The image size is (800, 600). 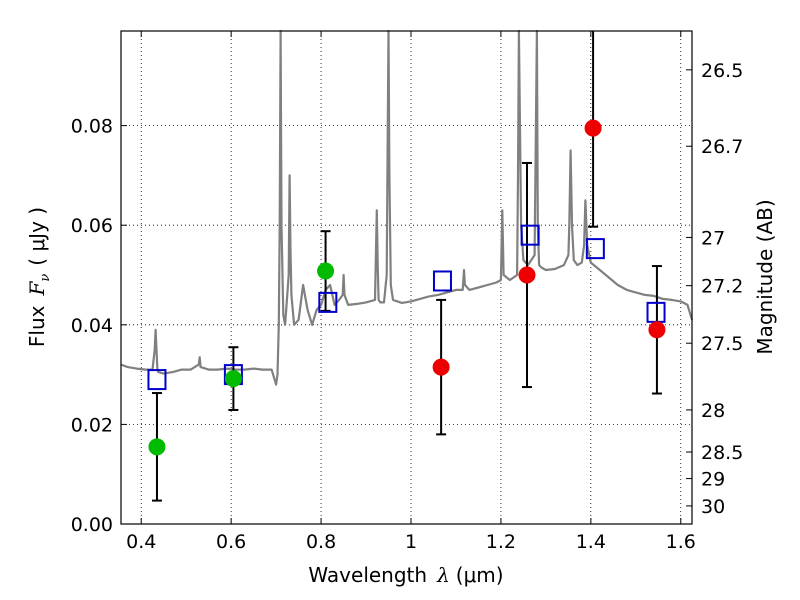 I want to click on y-axis-title-text: Flux, so click(x=37, y=326).